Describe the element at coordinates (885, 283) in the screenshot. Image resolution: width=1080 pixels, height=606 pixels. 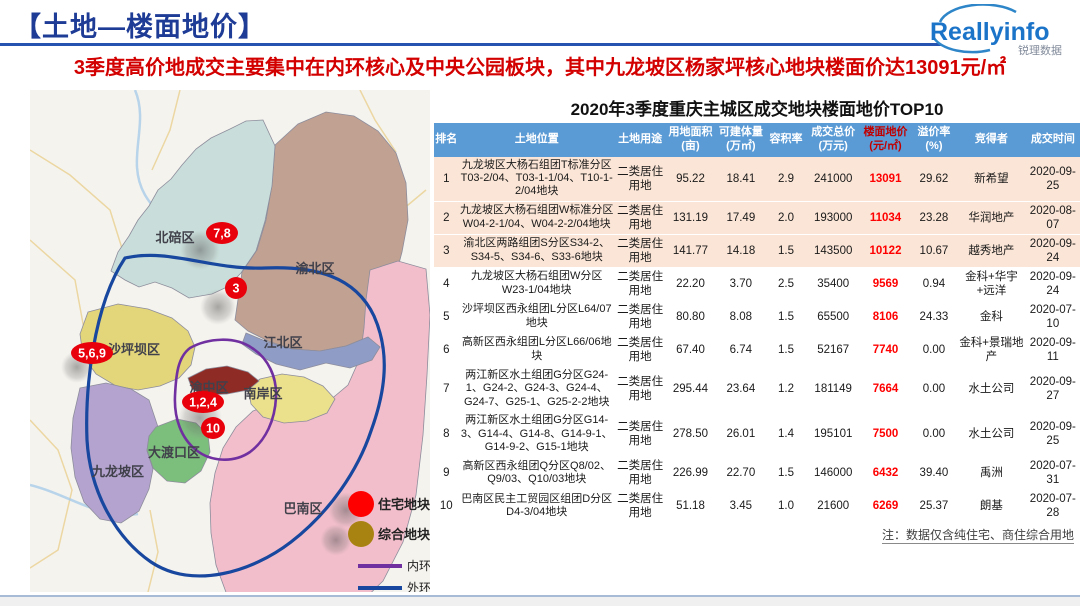
I see `table-cell: 9569` at that location.